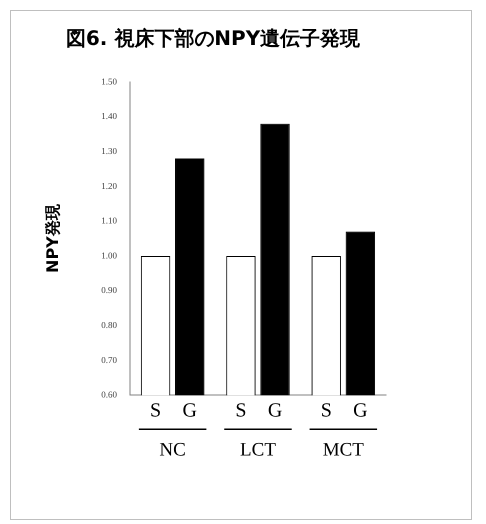  Describe the element at coordinates (258, 450) in the screenshot. I see `x-tick-label: LCT` at that location.